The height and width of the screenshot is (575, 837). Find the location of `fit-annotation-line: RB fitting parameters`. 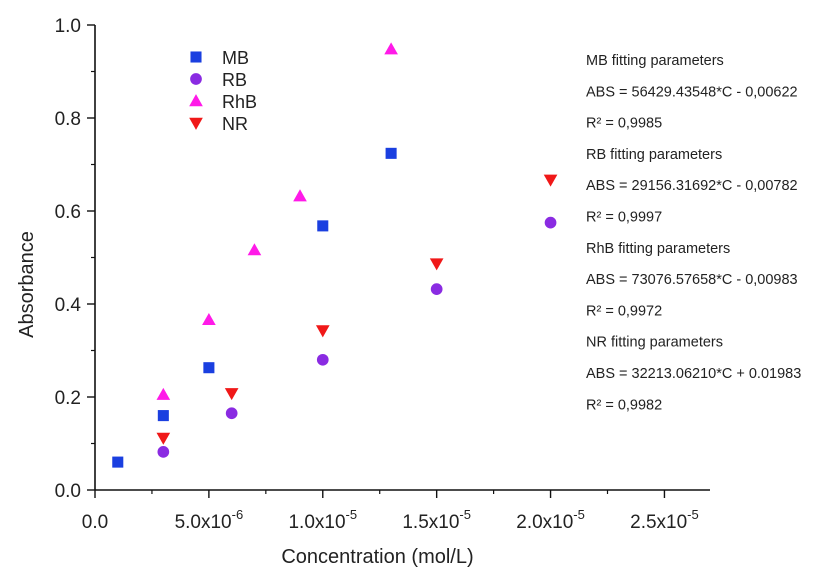

fit-annotation-line: RB fitting parameters is located at coordinates (654, 155).